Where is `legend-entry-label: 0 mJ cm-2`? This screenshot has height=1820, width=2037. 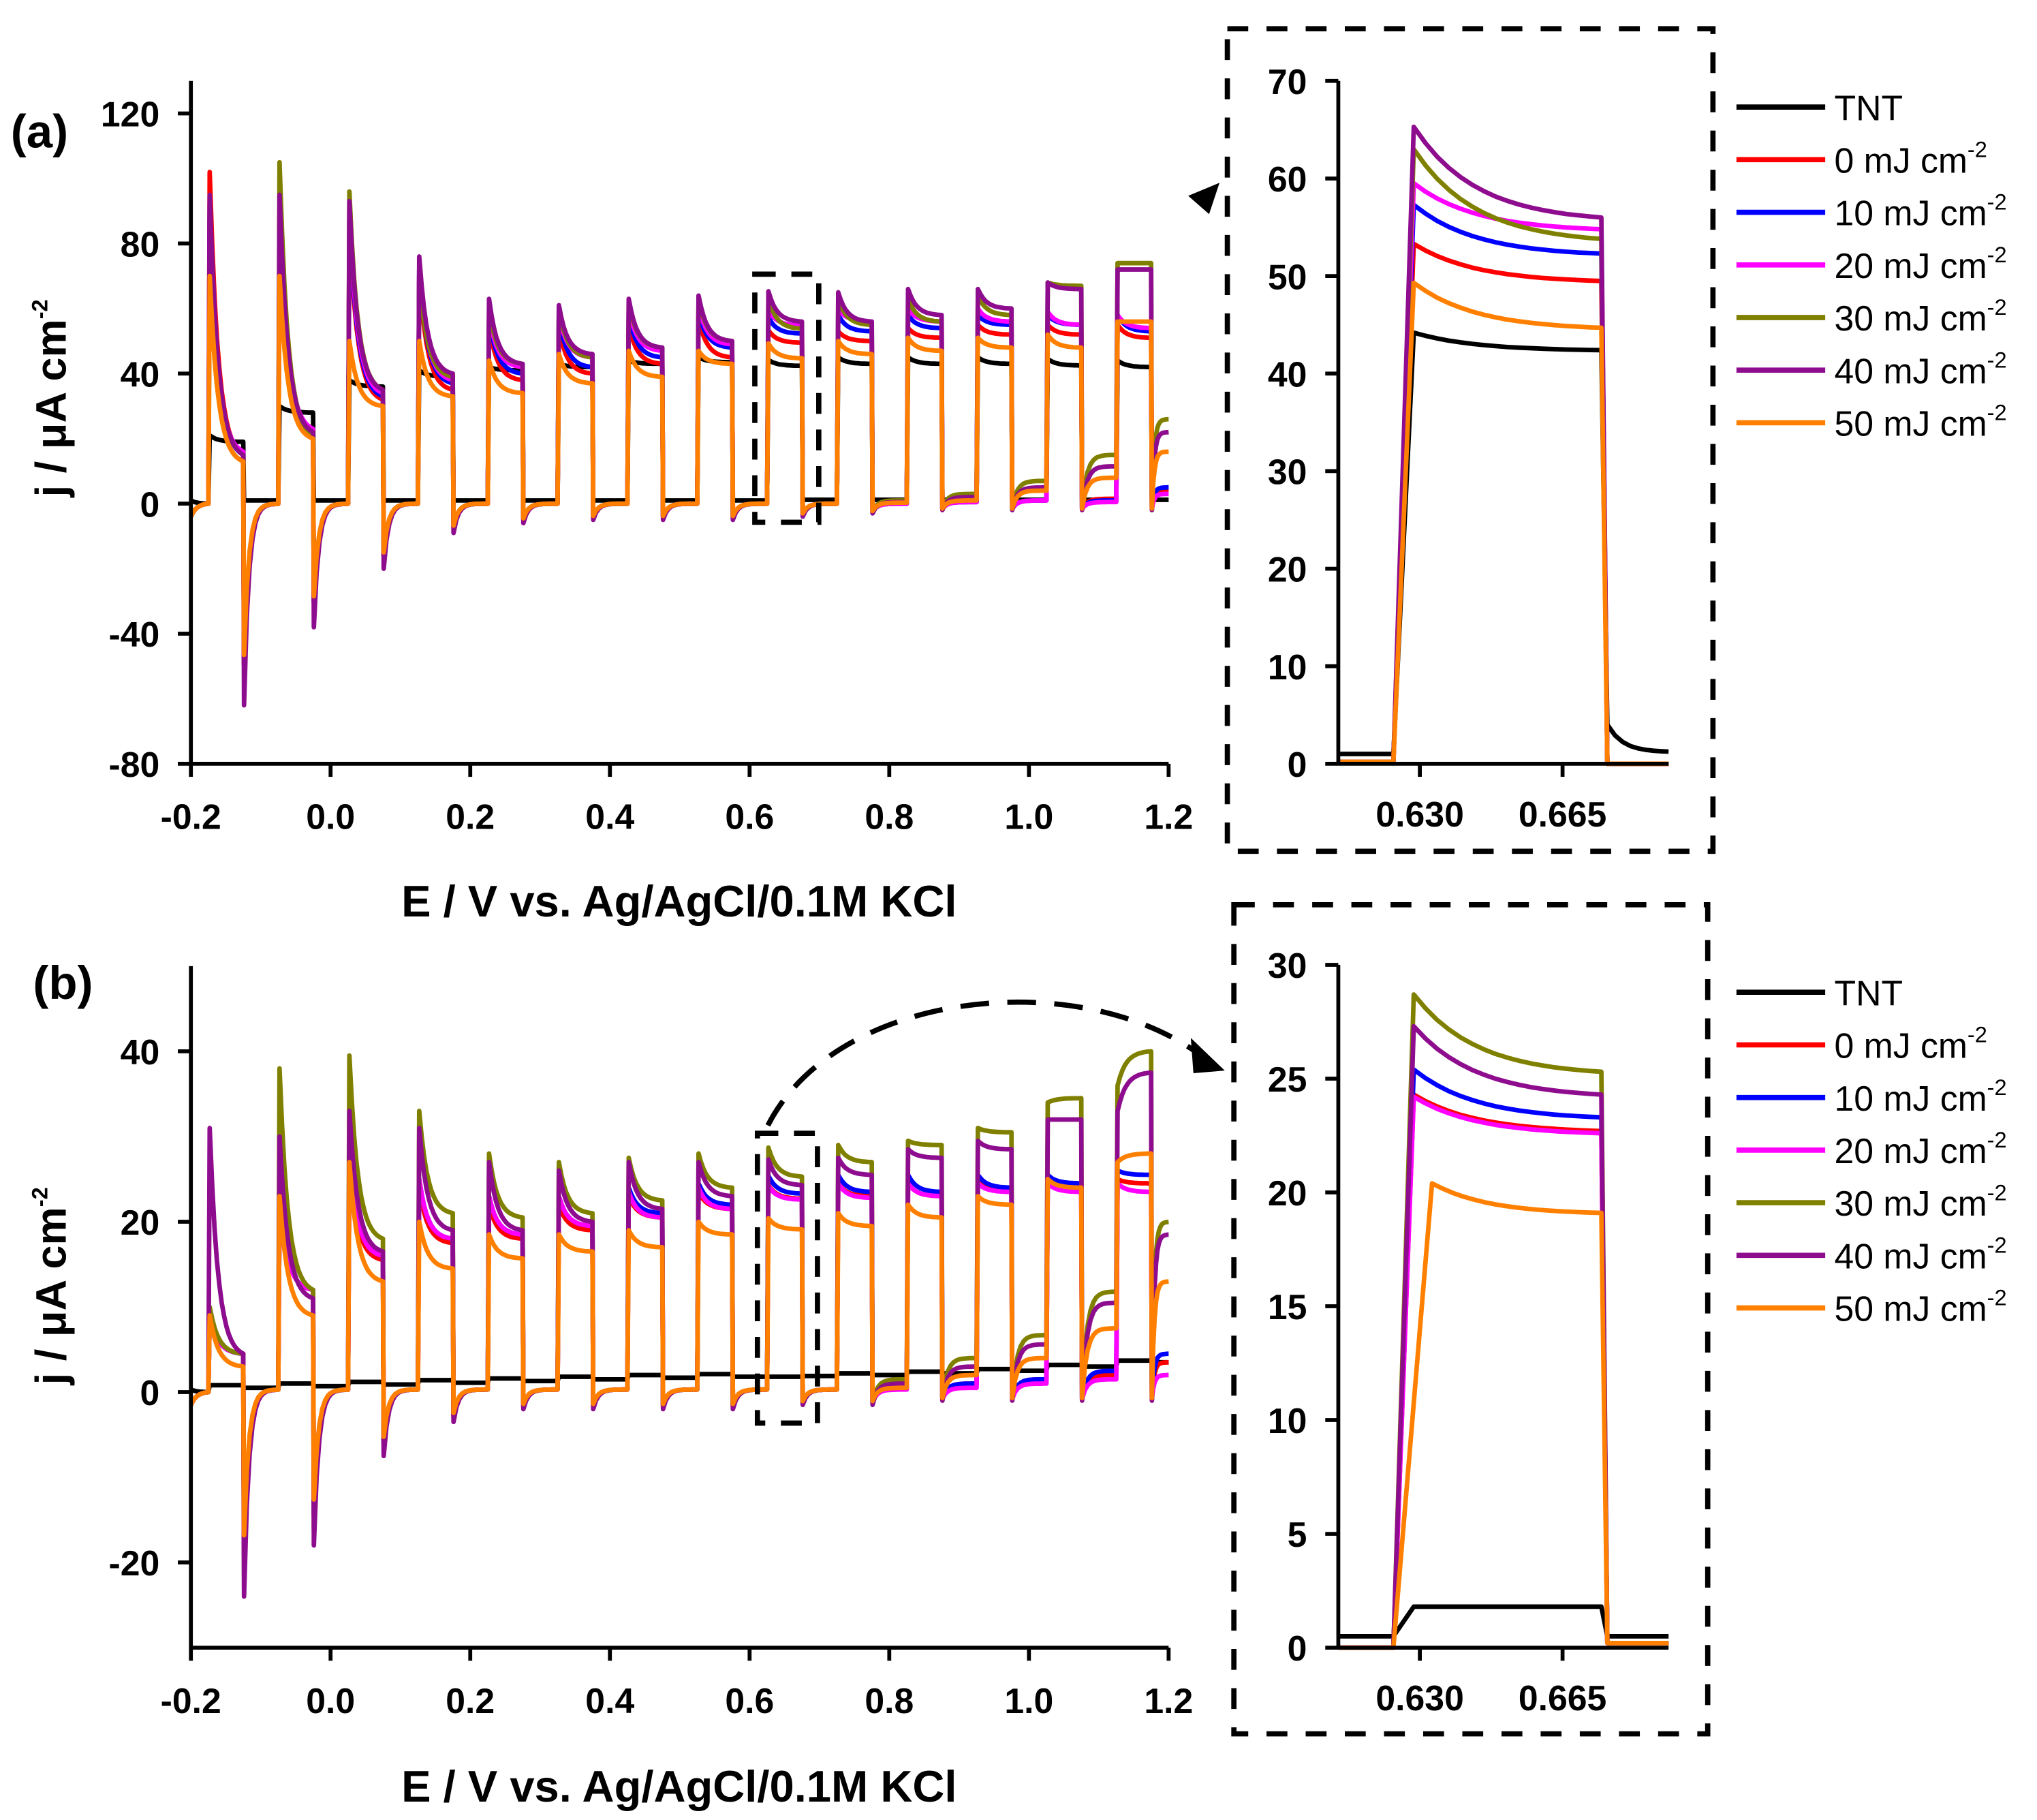
legend-entry-label: 0 mJ cm-2 is located at coordinates (1911, 1044).